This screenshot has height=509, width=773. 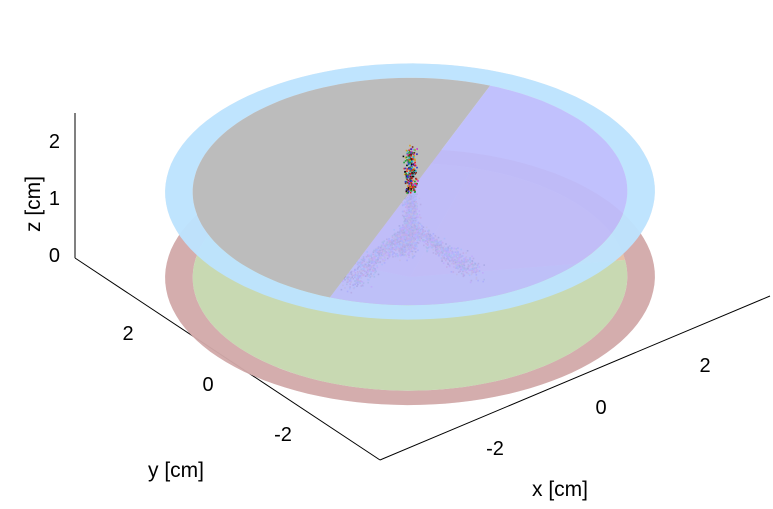 I want to click on x-axis-label: x [cm], so click(x=560, y=489).